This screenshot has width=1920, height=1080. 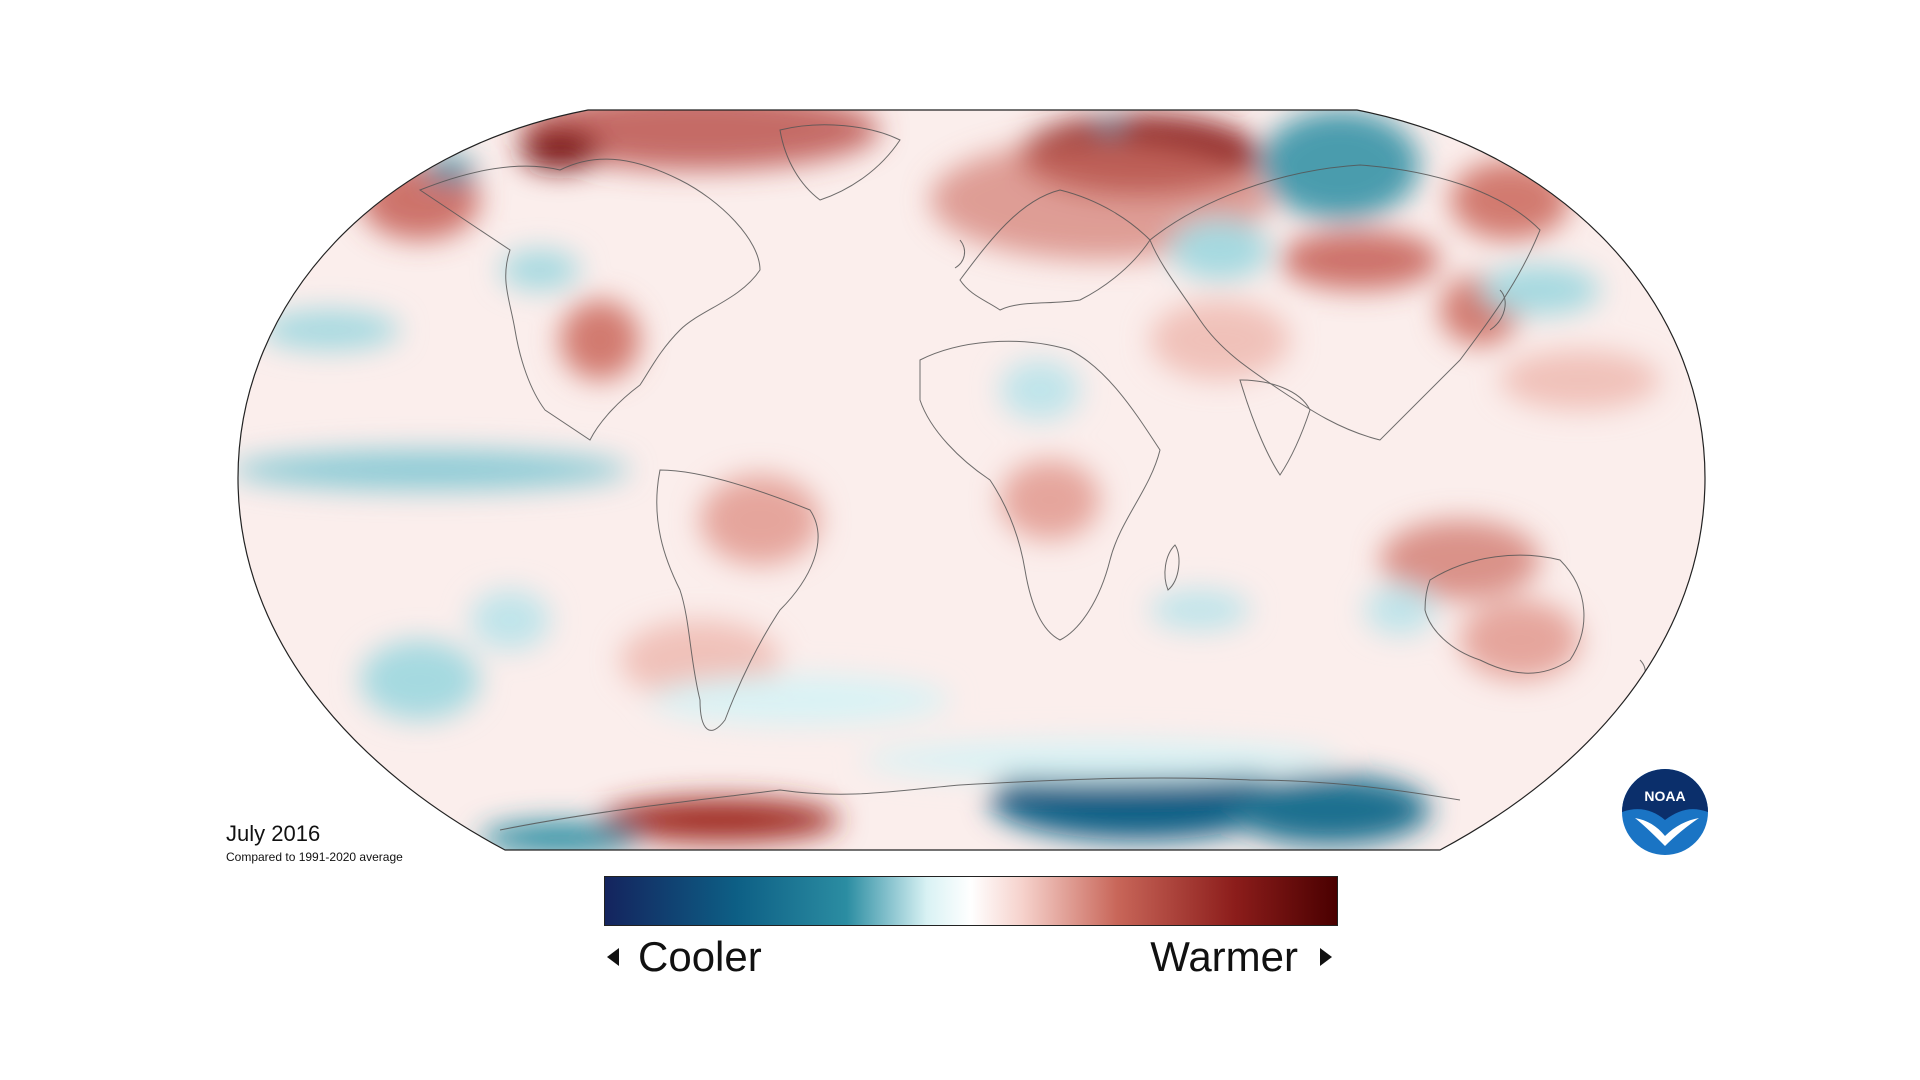 I want to click on caption-title: July 2016, so click(x=273, y=833).